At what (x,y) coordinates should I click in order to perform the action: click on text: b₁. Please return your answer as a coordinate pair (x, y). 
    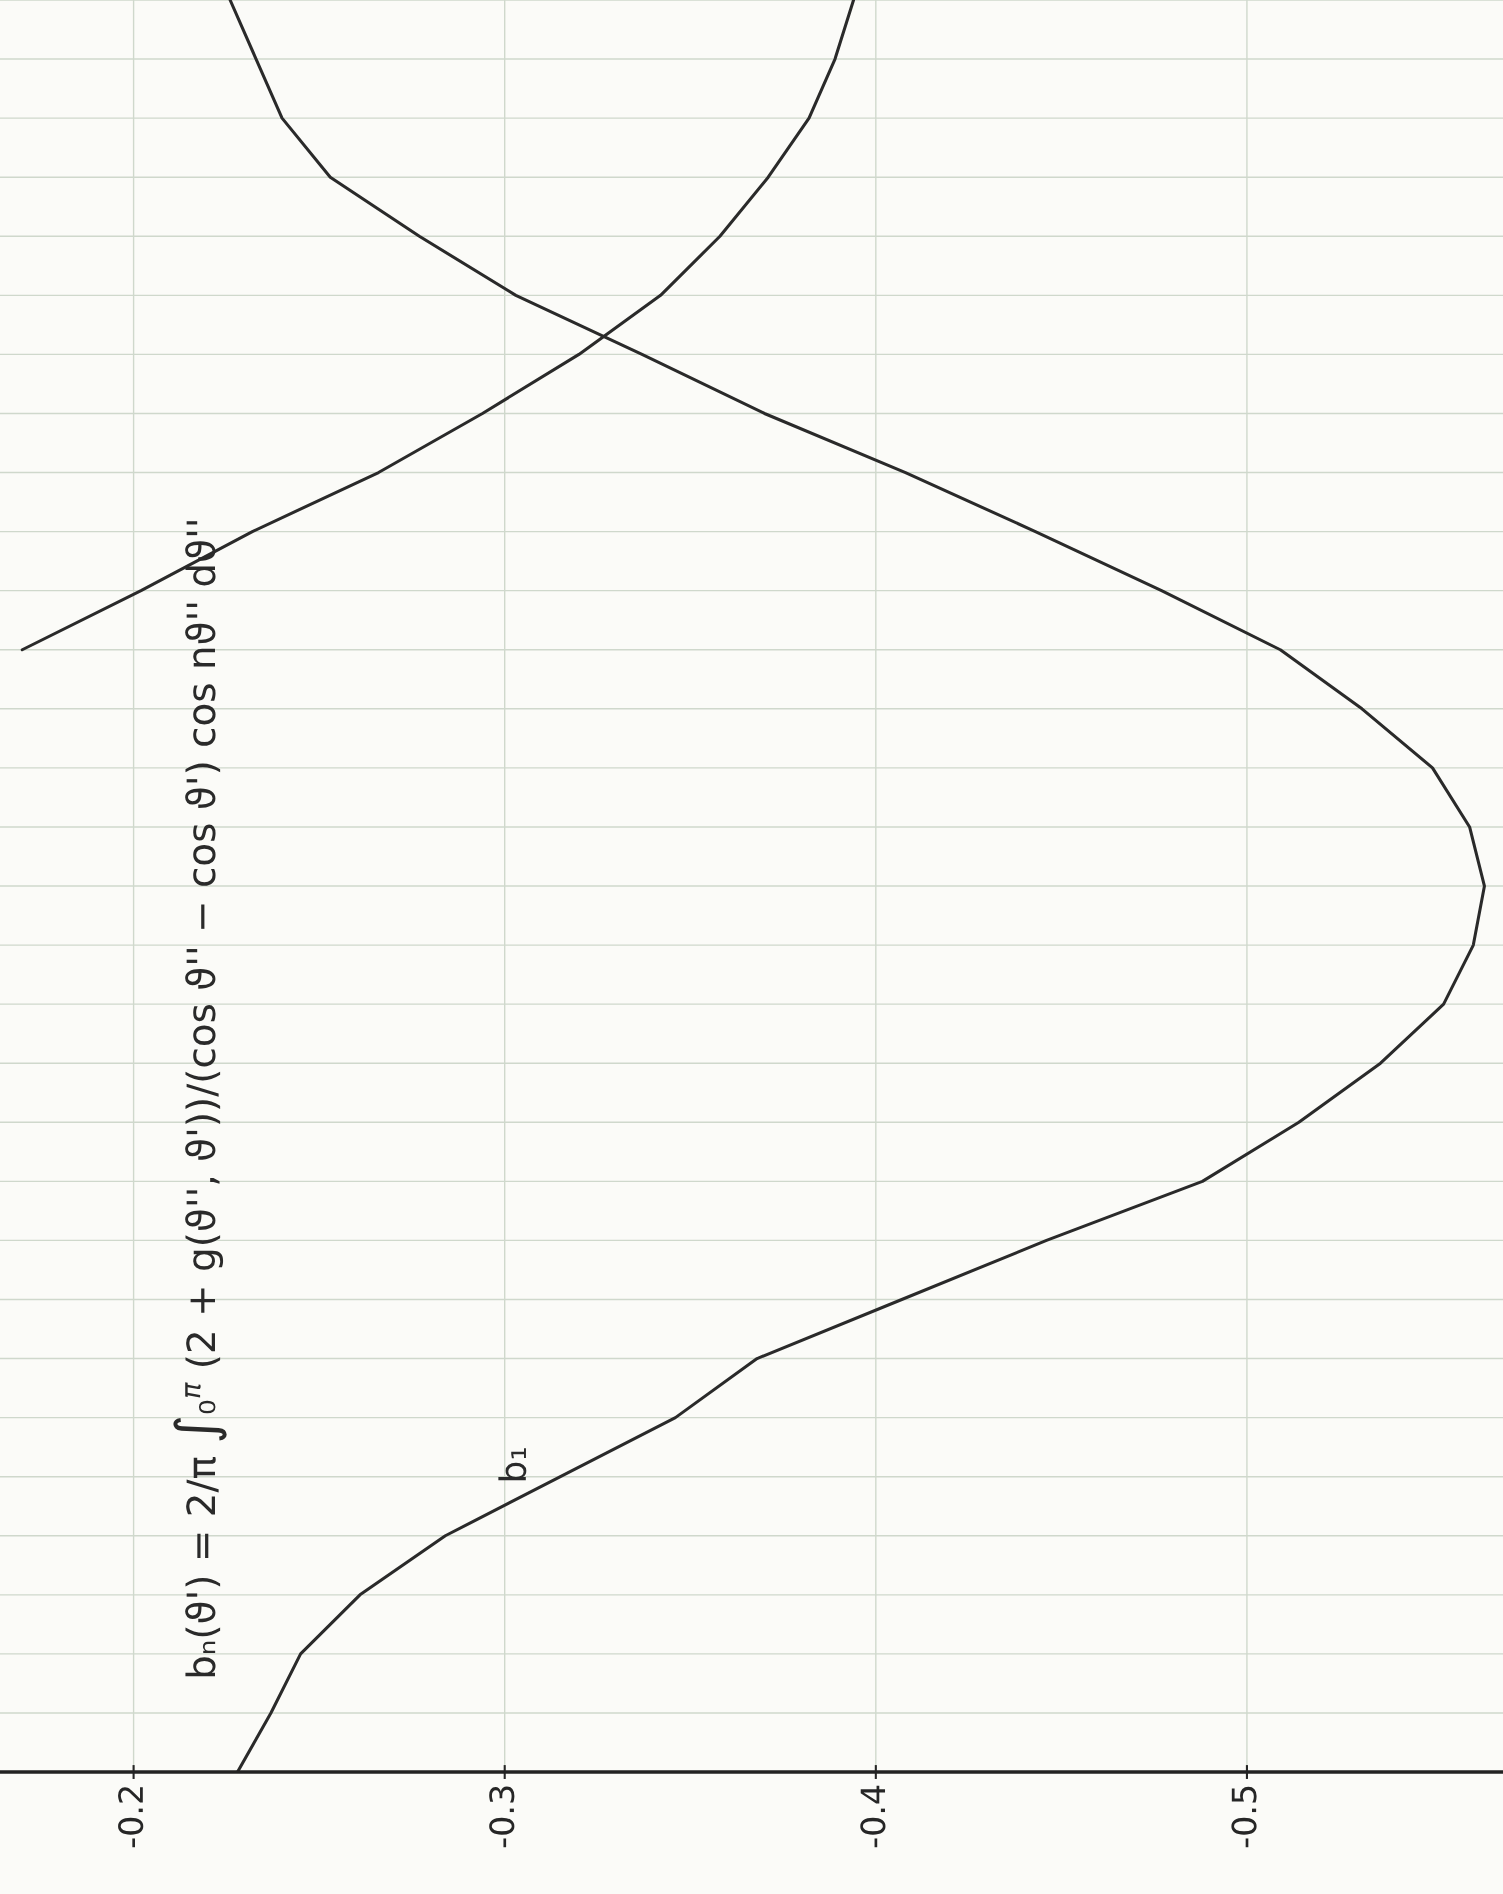
    Looking at the image, I should click on (512, 1464).